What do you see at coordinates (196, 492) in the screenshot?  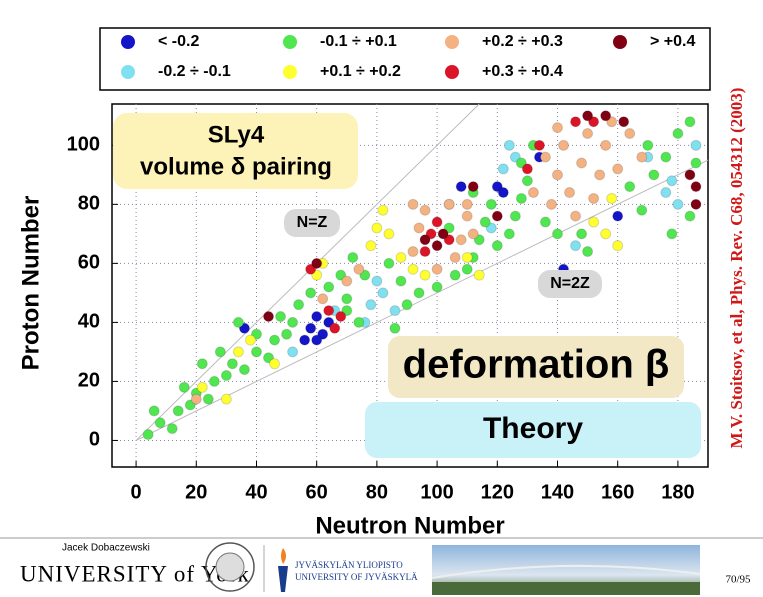 I see `x-tick-label: 20` at bounding box center [196, 492].